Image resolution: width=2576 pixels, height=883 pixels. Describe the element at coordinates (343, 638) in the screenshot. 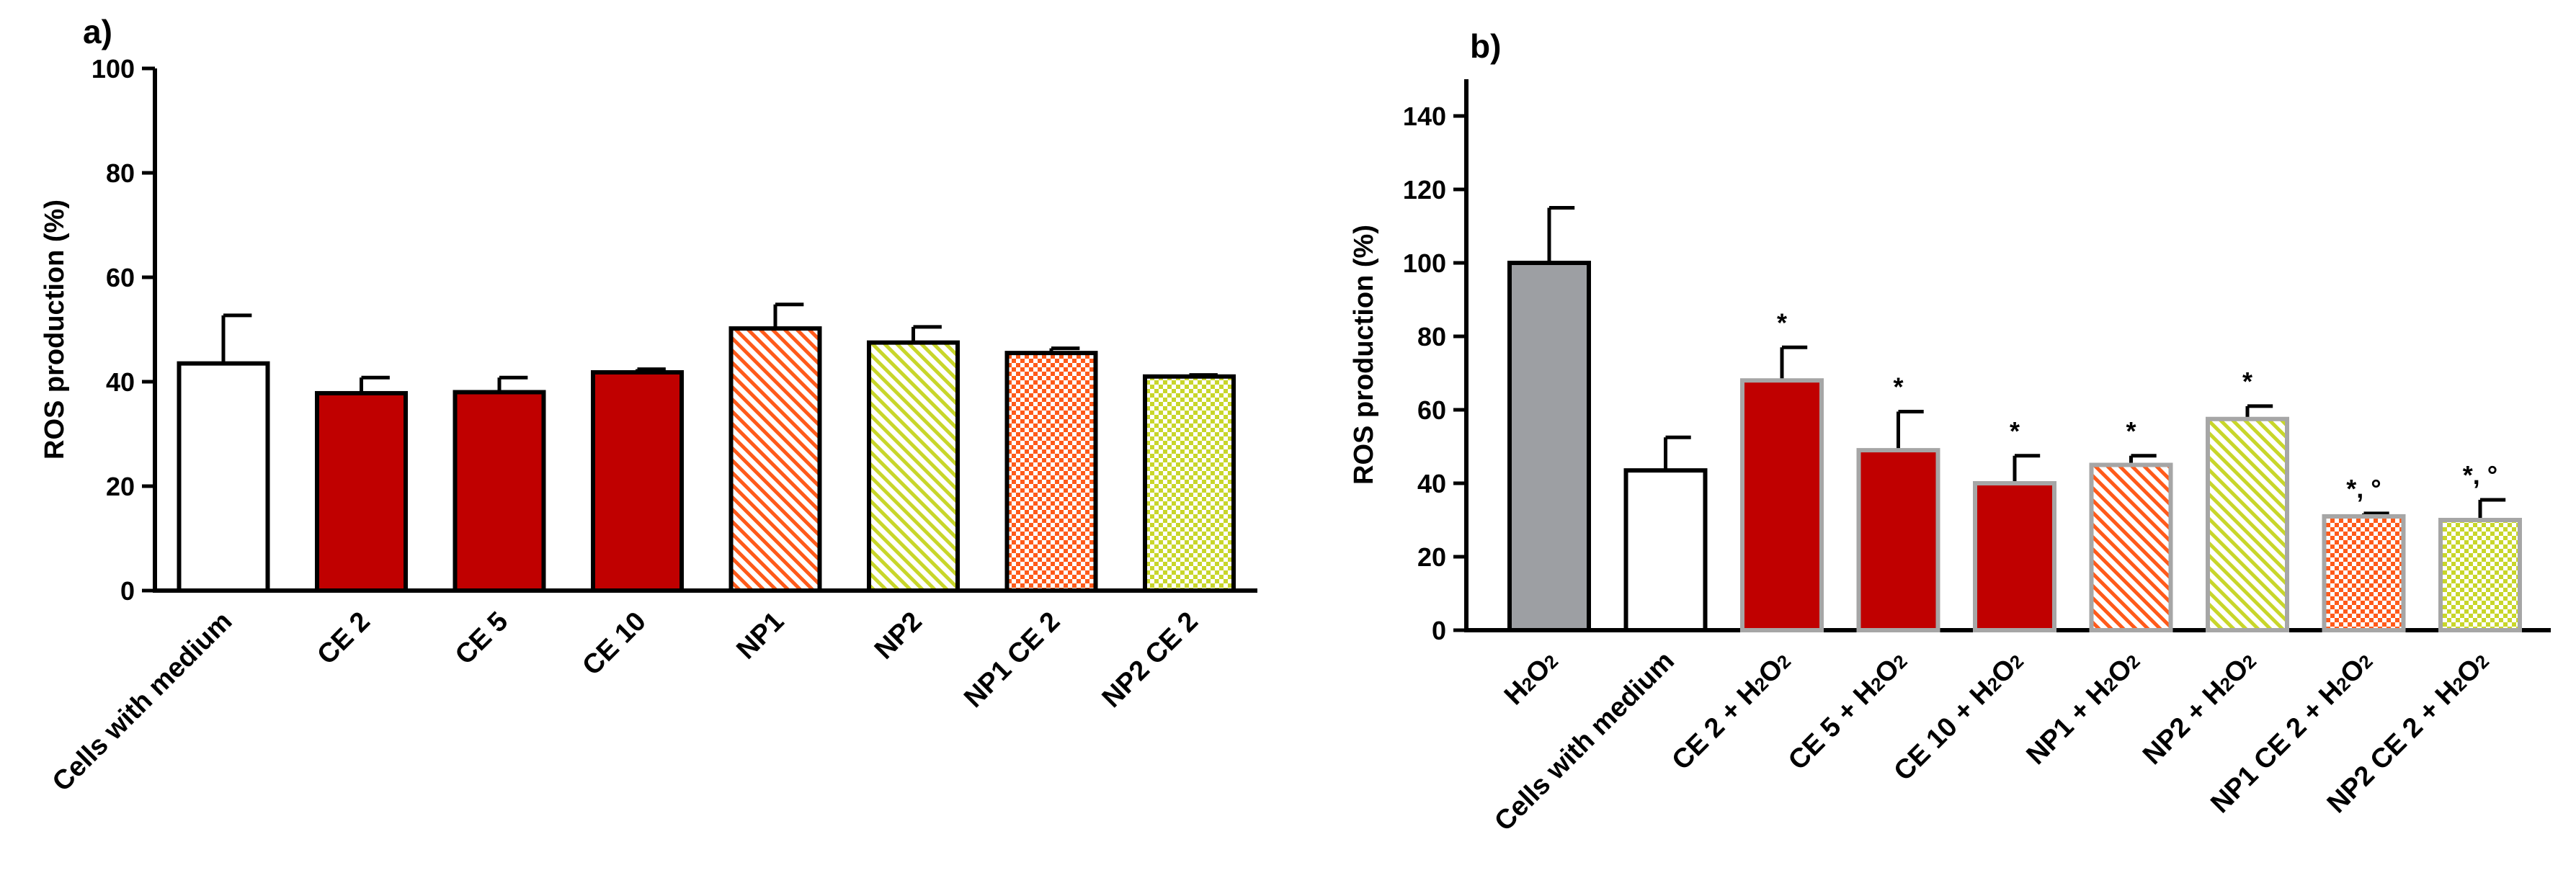

I see `category-label: CE 2` at that location.